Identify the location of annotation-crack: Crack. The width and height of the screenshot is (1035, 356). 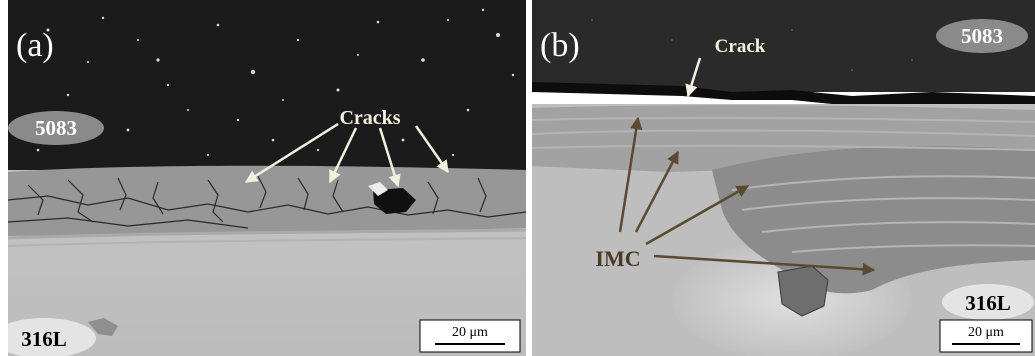
(740, 46).